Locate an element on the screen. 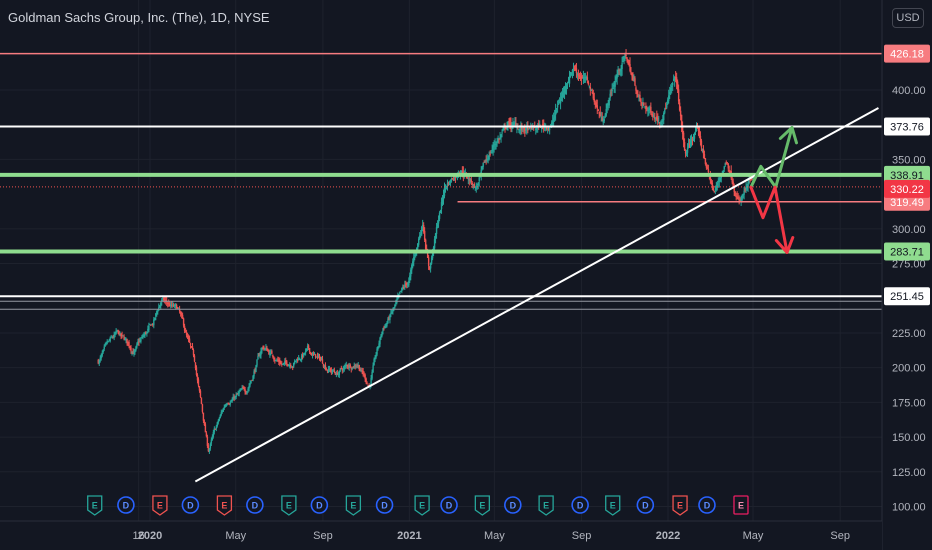  price-badge-label: 251.45 is located at coordinates (907, 297).